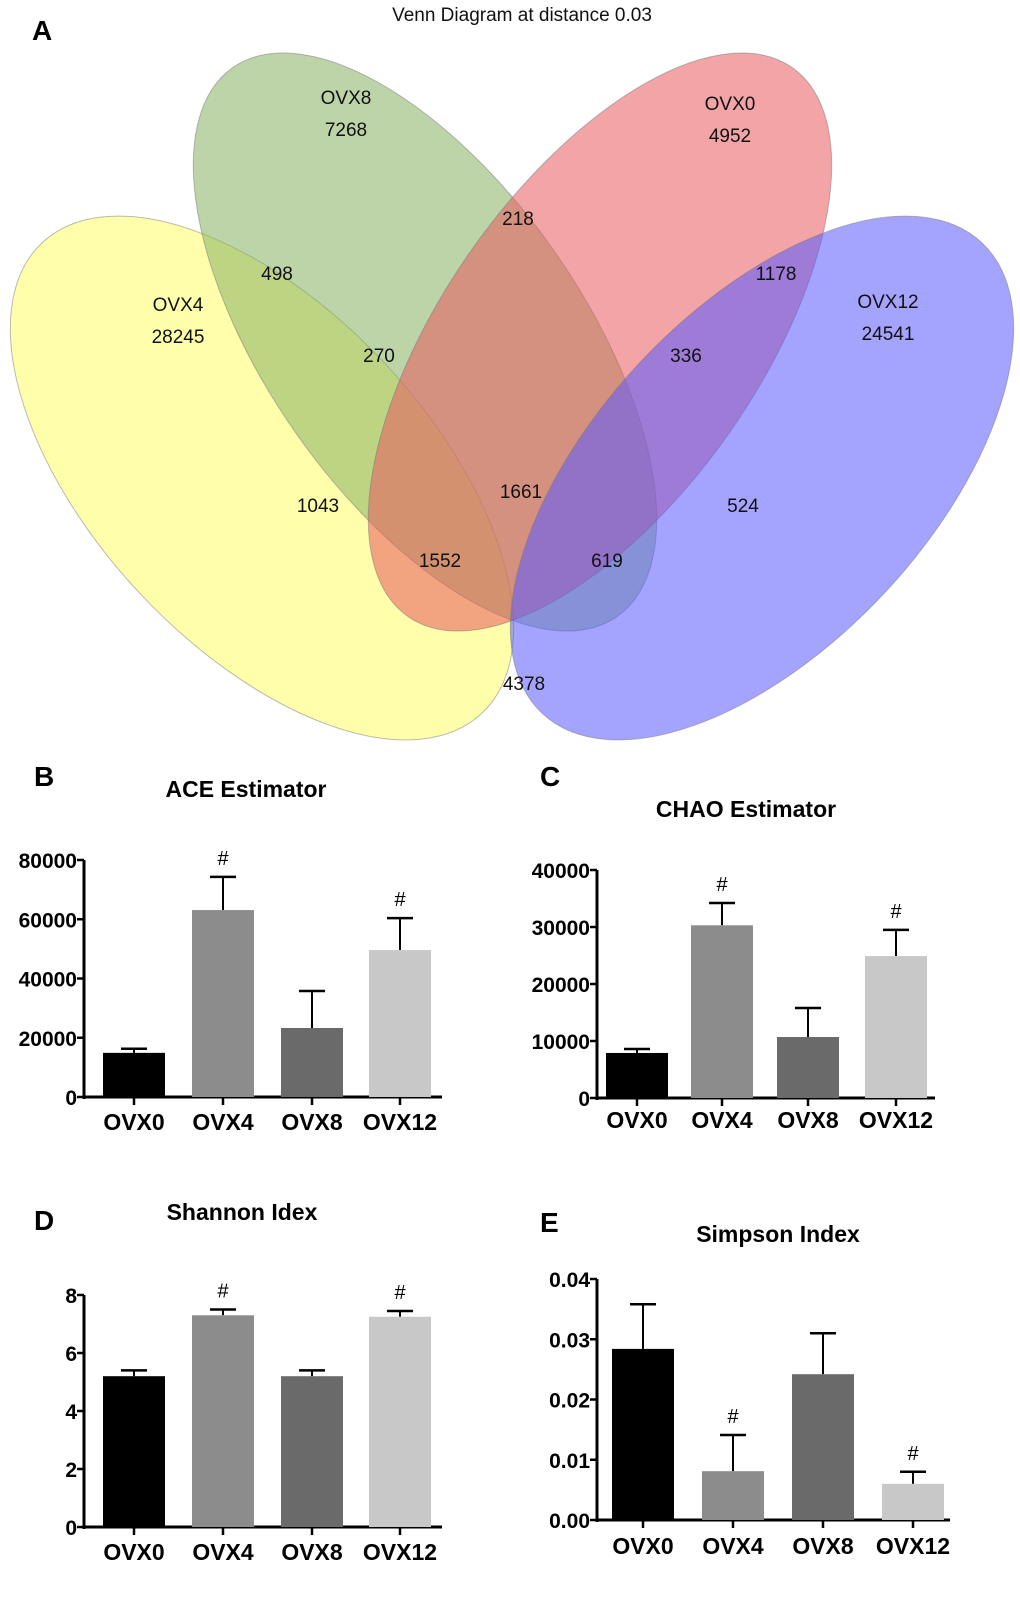  Describe the element at coordinates (521, 492) in the screenshot. I see `venn-region-count: 1661` at that location.